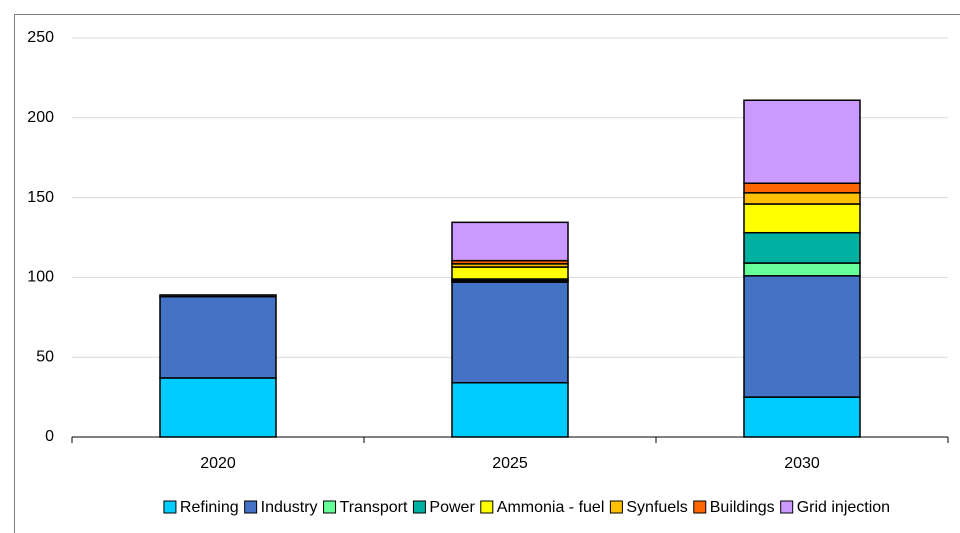 Image resolution: width=960 pixels, height=533 pixels. I want to click on legend-label: Refining, so click(209, 507).